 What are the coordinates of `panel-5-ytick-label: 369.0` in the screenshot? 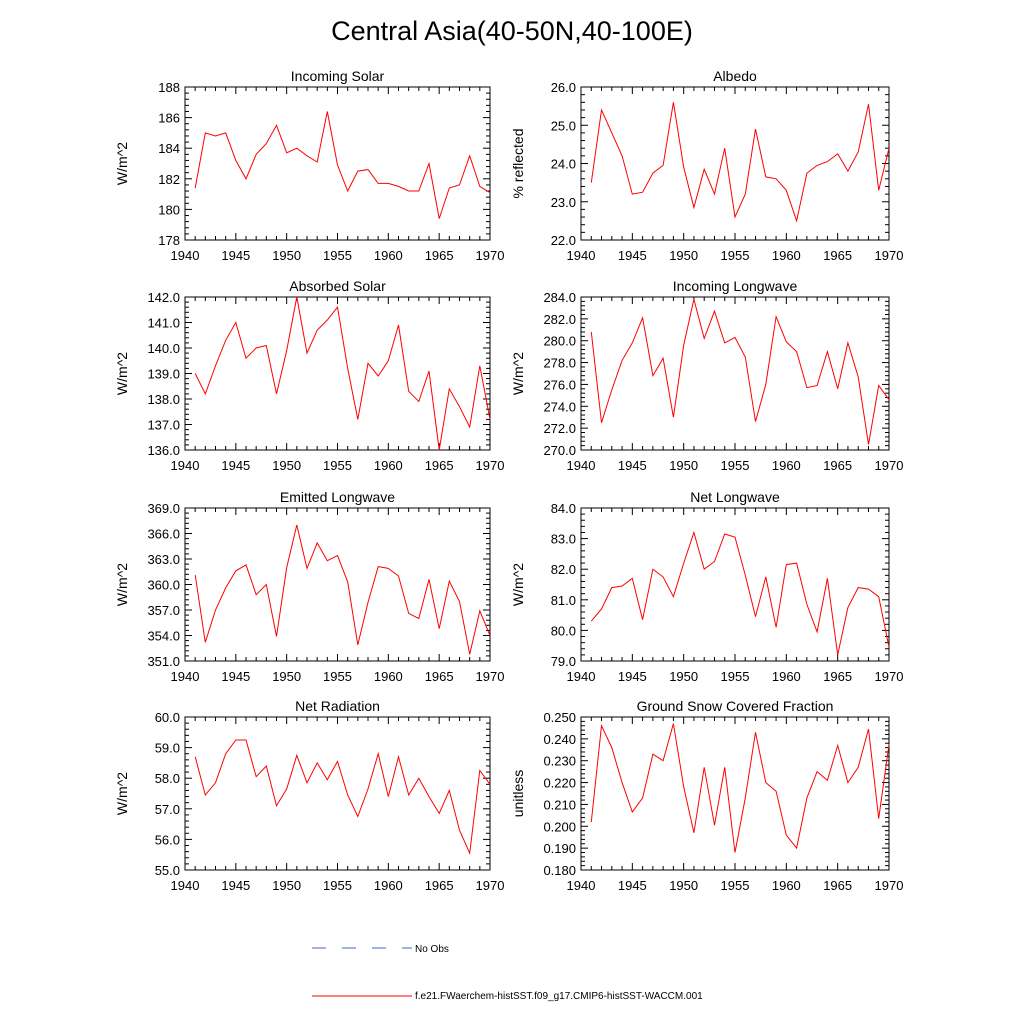 It's located at (163, 508).